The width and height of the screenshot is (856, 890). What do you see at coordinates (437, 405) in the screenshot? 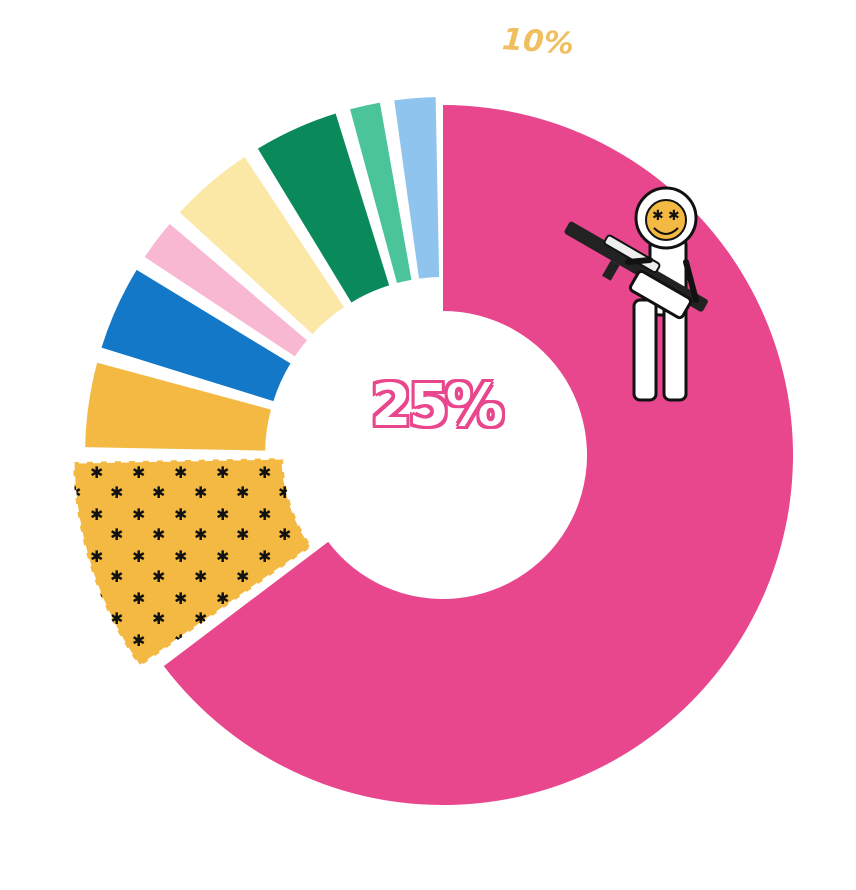
I see `center-percentage-label: 25%` at bounding box center [437, 405].